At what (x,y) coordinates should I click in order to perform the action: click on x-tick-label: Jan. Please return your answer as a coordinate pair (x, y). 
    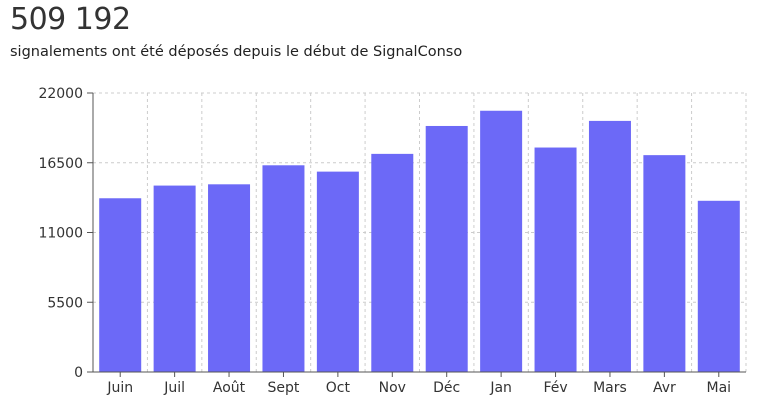
    Looking at the image, I should click on (500, 388).